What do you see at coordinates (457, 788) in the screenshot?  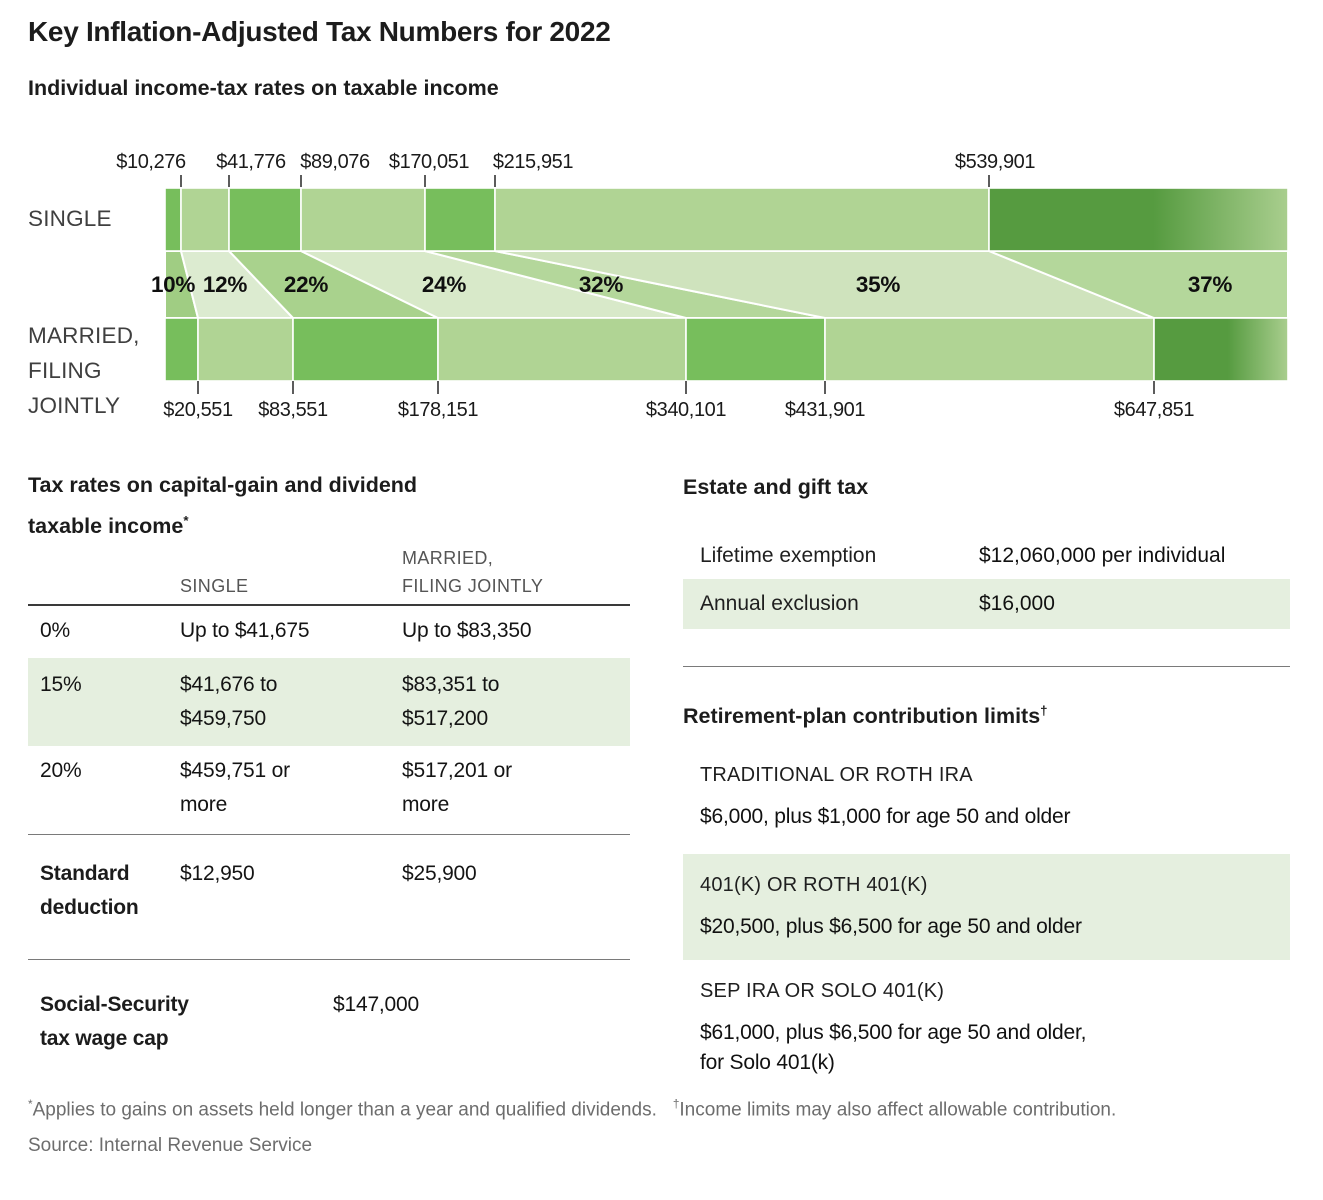 I see `married-cell: $517,201 or more` at bounding box center [457, 788].